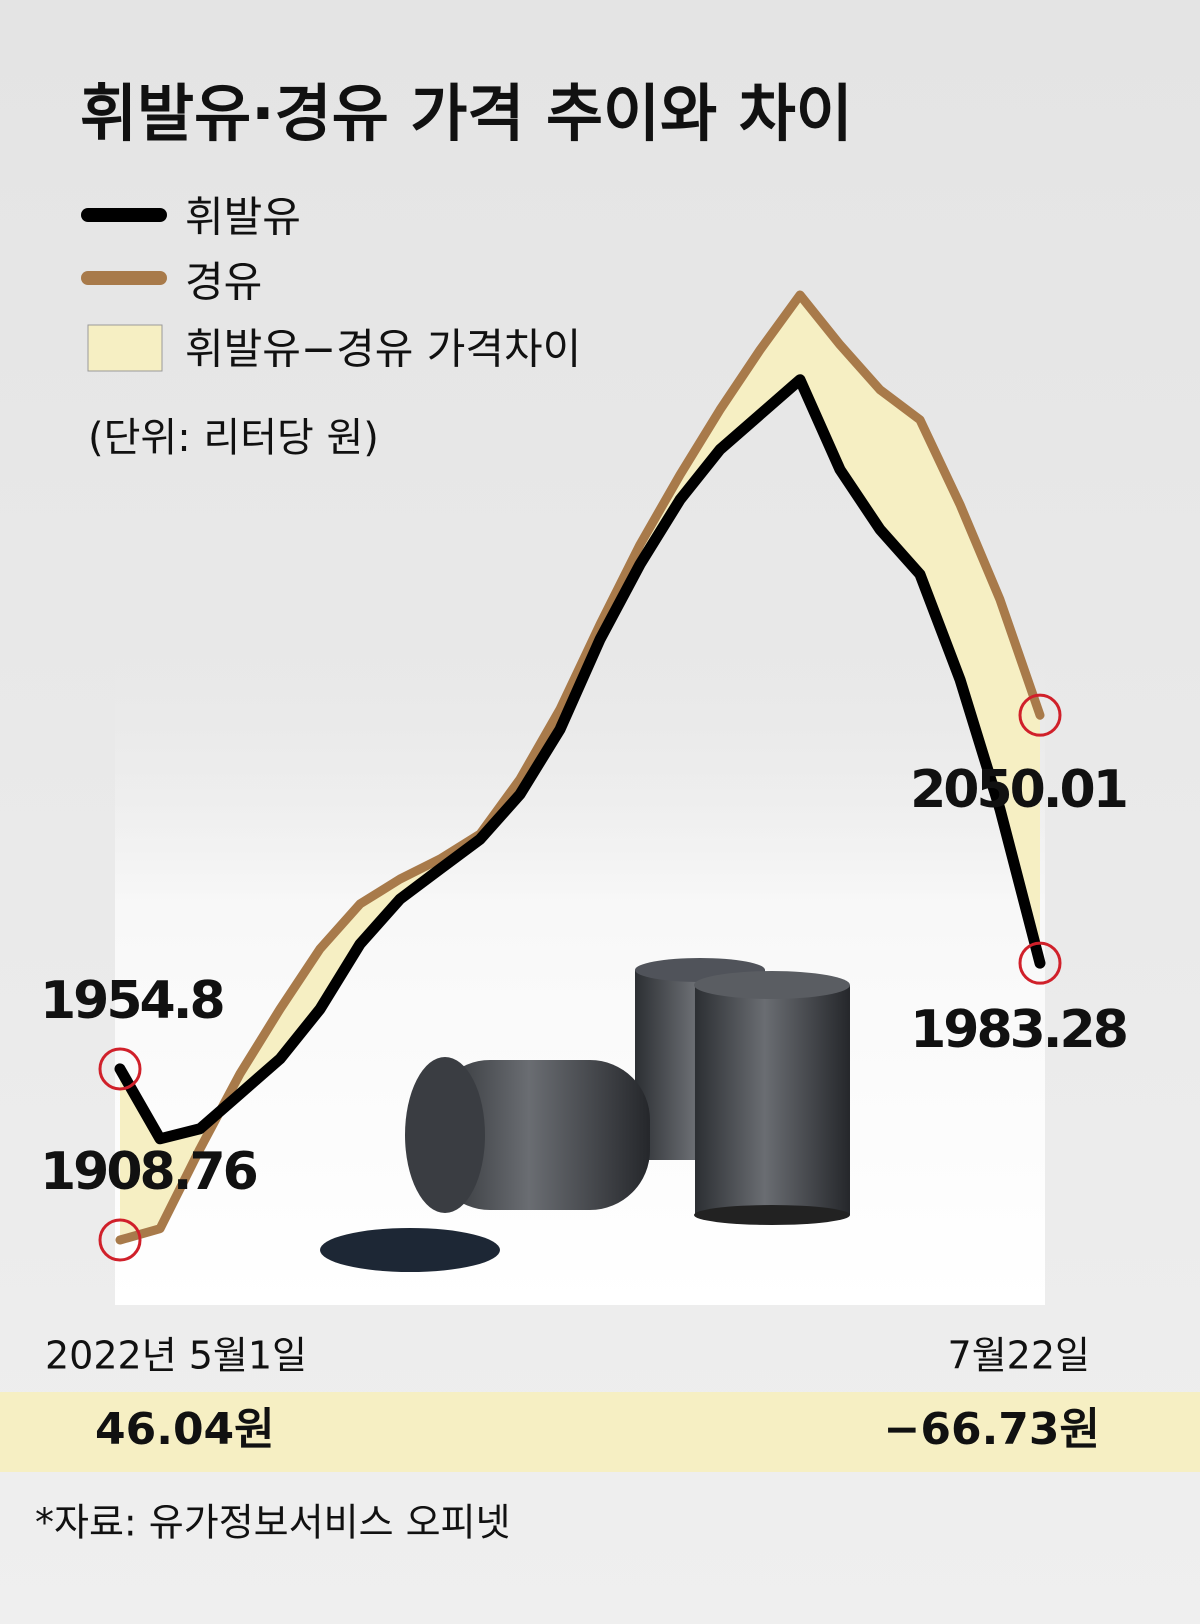 Image resolution: width=1200 pixels, height=1624 pixels. Describe the element at coordinates (185, 1429) in the screenshot. I see `gap-label: 46.04원` at that location.